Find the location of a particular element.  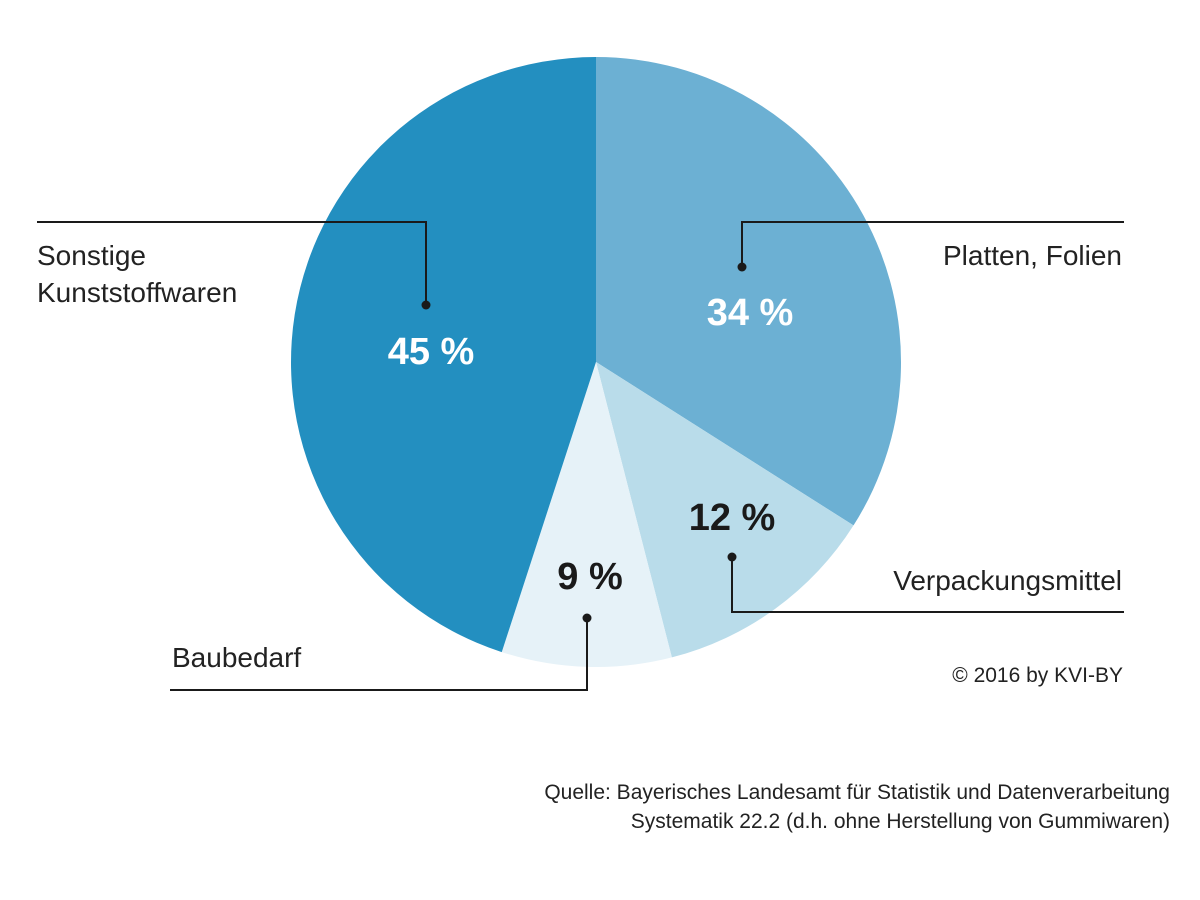

category-label-baubedarf: Baubedarf is located at coordinates (236, 657).